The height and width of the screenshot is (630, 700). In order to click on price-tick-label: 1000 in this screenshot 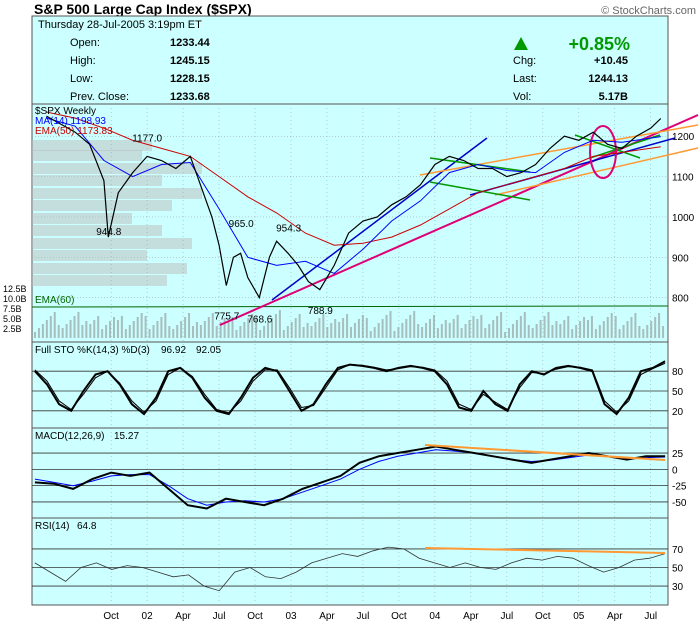, I will do `click(683, 218)`.